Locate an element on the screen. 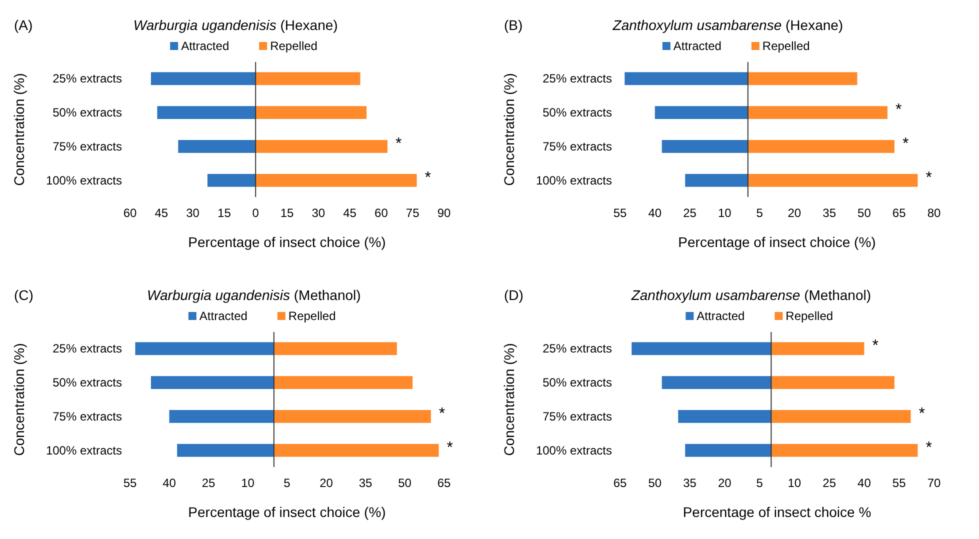  chart-title: Warburgia ugandenisis (Hexane) is located at coordinates (235, 25).